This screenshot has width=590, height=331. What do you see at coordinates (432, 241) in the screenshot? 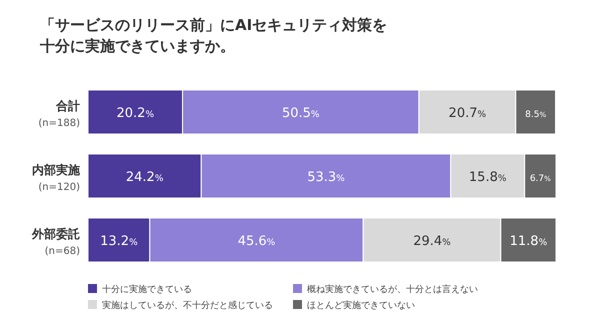
I see `data-label: 29.4%` at bounding box center [432, 241].